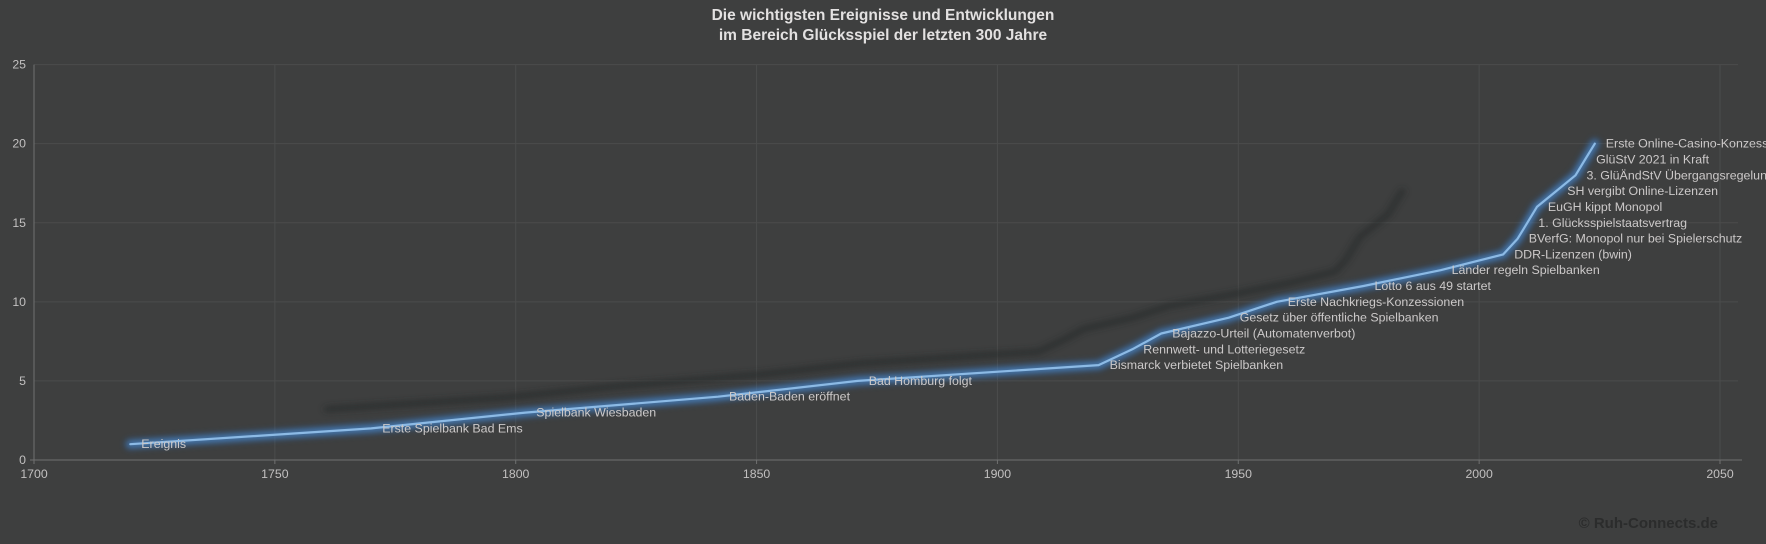  I want to click on event-label-5: Bismarck verbietet Spielbanken, so click(1197, 365).